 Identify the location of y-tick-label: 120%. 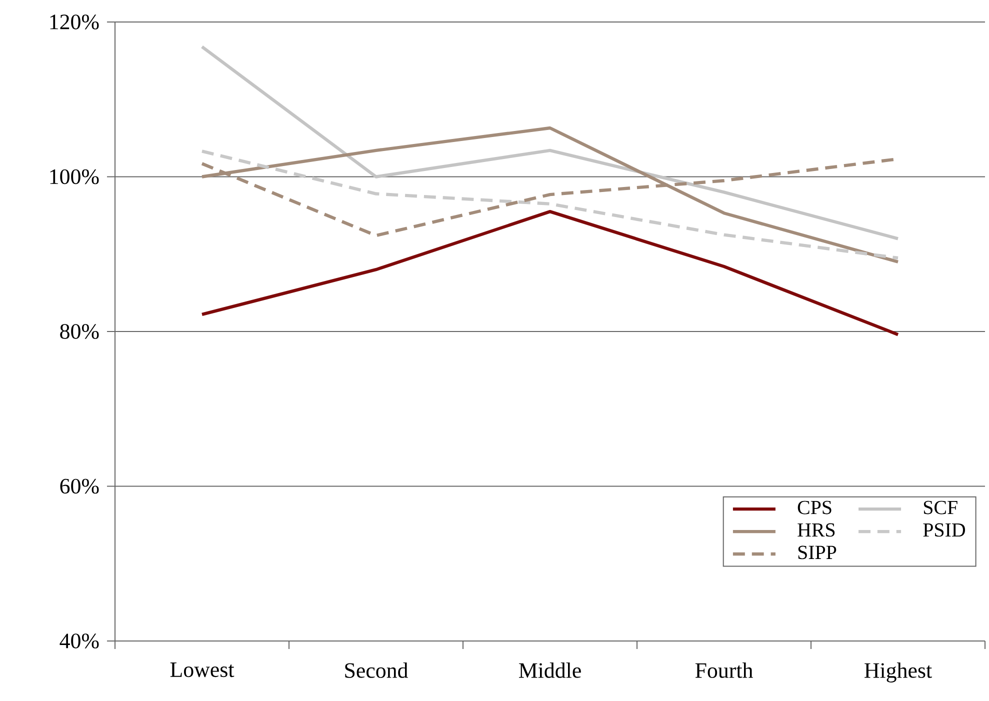
(74, 22).